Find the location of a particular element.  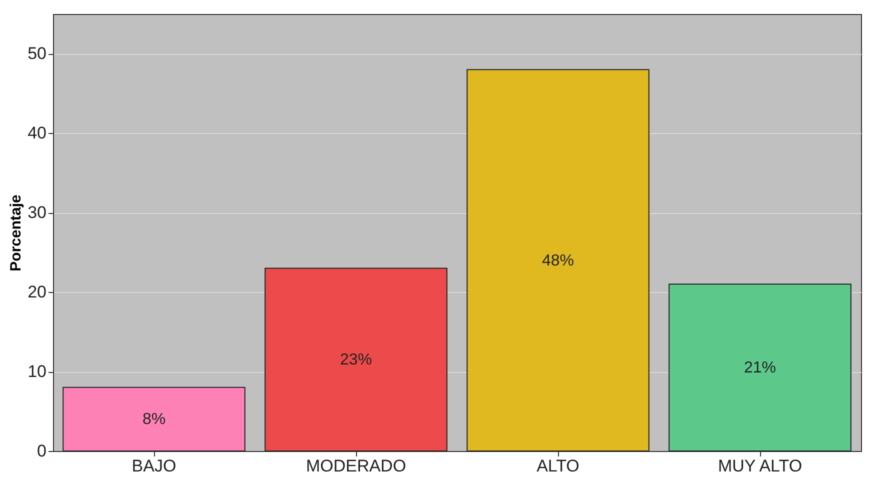

data-label: 8% is located at coordinates (154, 419).